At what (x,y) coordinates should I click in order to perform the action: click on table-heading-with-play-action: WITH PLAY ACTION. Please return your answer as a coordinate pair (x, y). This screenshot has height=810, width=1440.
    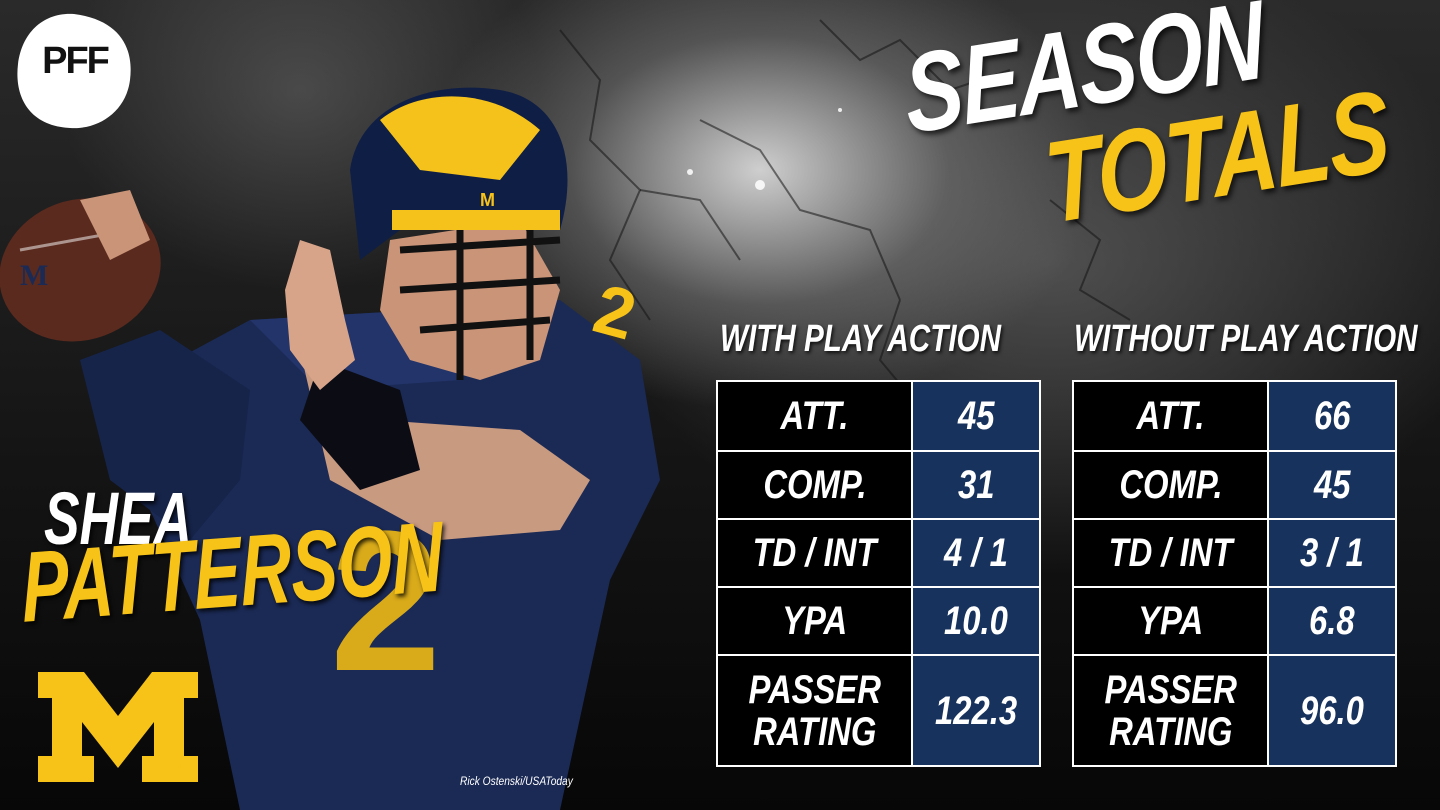
    Looking at the image, I should click on (861, 339).